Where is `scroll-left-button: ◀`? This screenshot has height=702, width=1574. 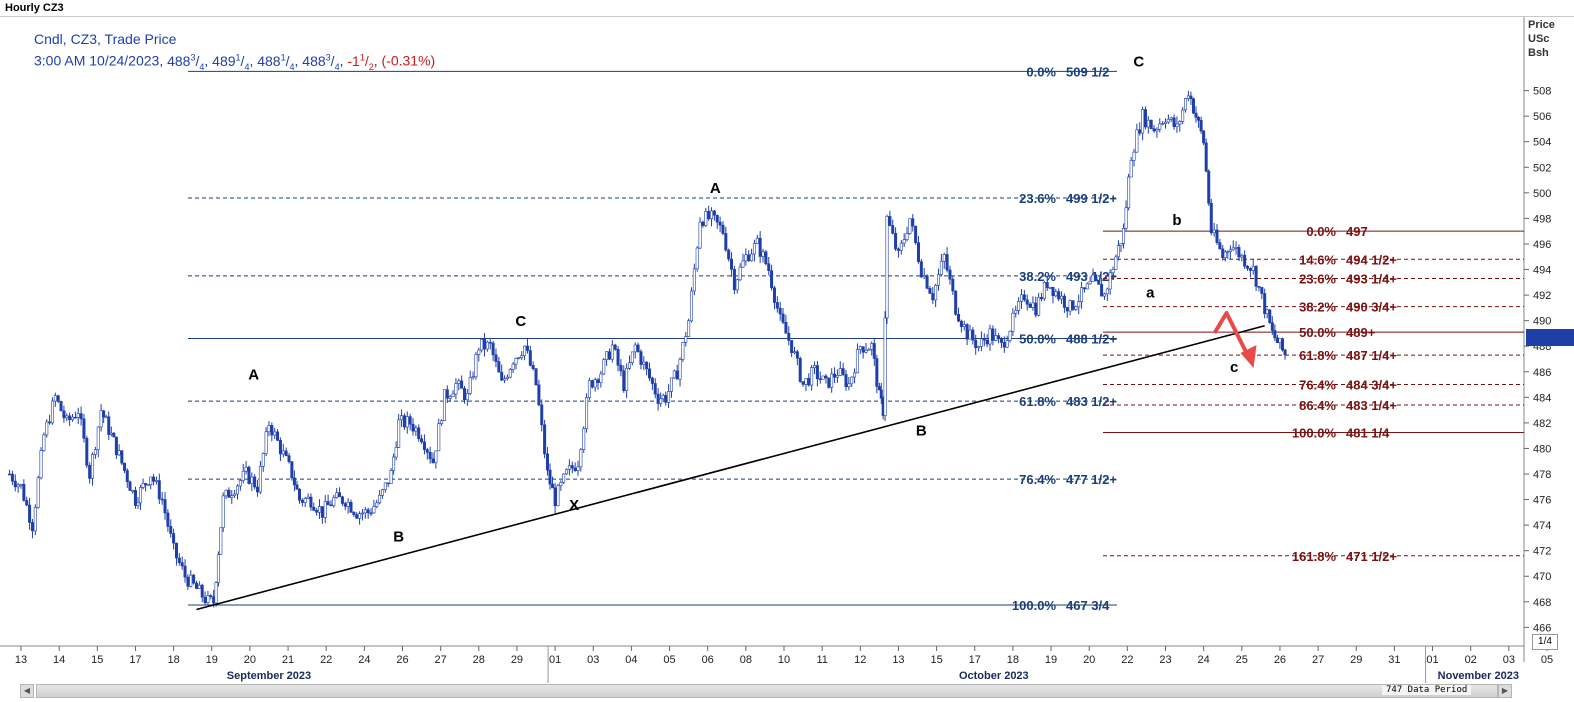
scroll-left-button: ◀ is located at coordinates (27, 691).